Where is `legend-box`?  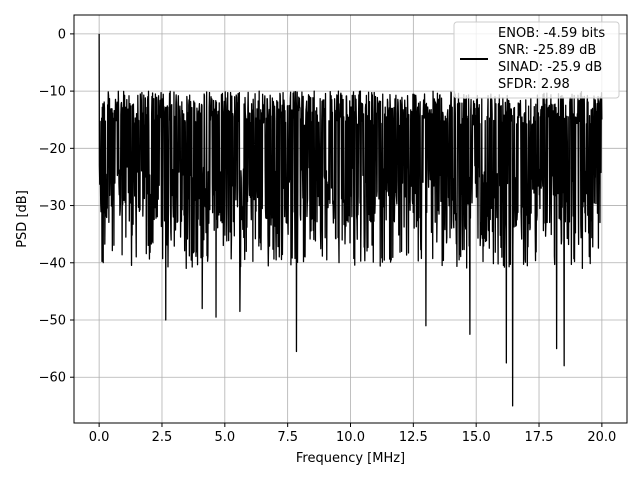 legend-box is located at coordinates (536, 60).